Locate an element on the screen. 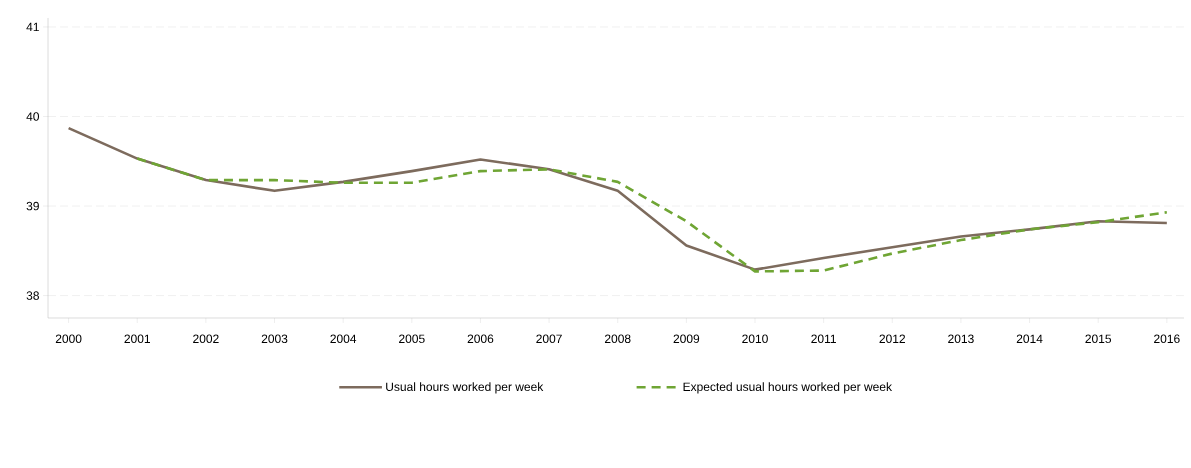 This screenshot has width=1191, height=468. x-tick-label: 2000 is located at coordinates (68, 339).